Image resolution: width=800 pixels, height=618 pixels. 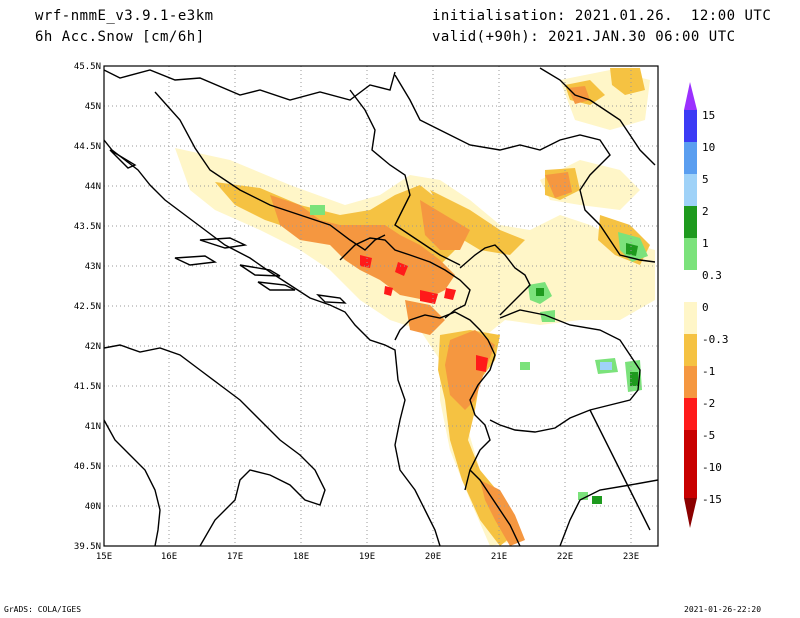 I want to click on lat-label: 45N, so click(x=93, y=107).